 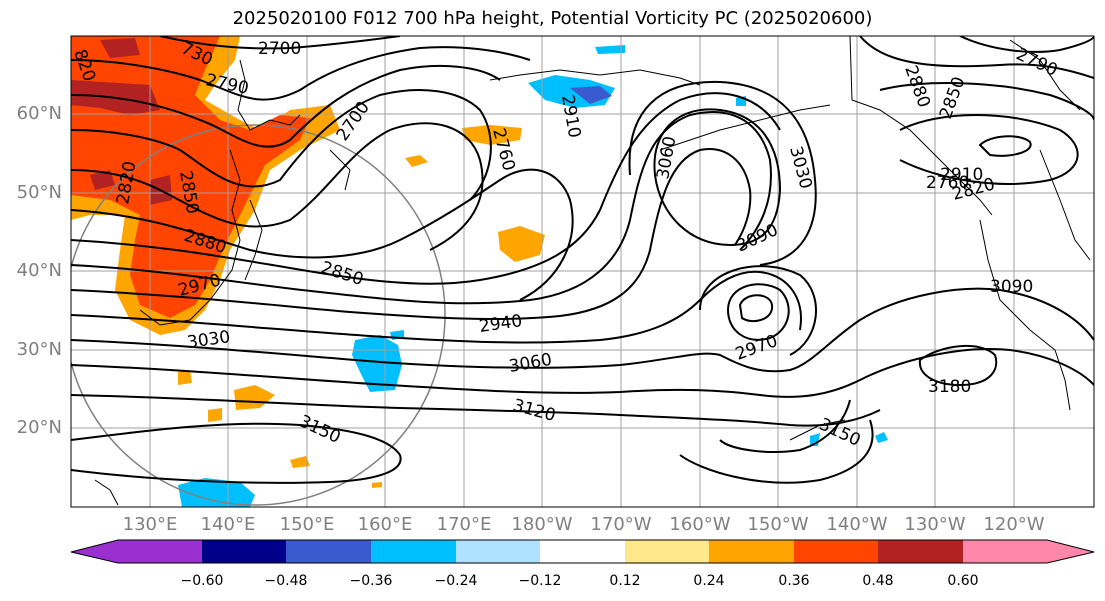 What do you see at coordinates (150, 524) in the screenshot?
I see `lon-label: 130°E` at bounding box center [150, 524].